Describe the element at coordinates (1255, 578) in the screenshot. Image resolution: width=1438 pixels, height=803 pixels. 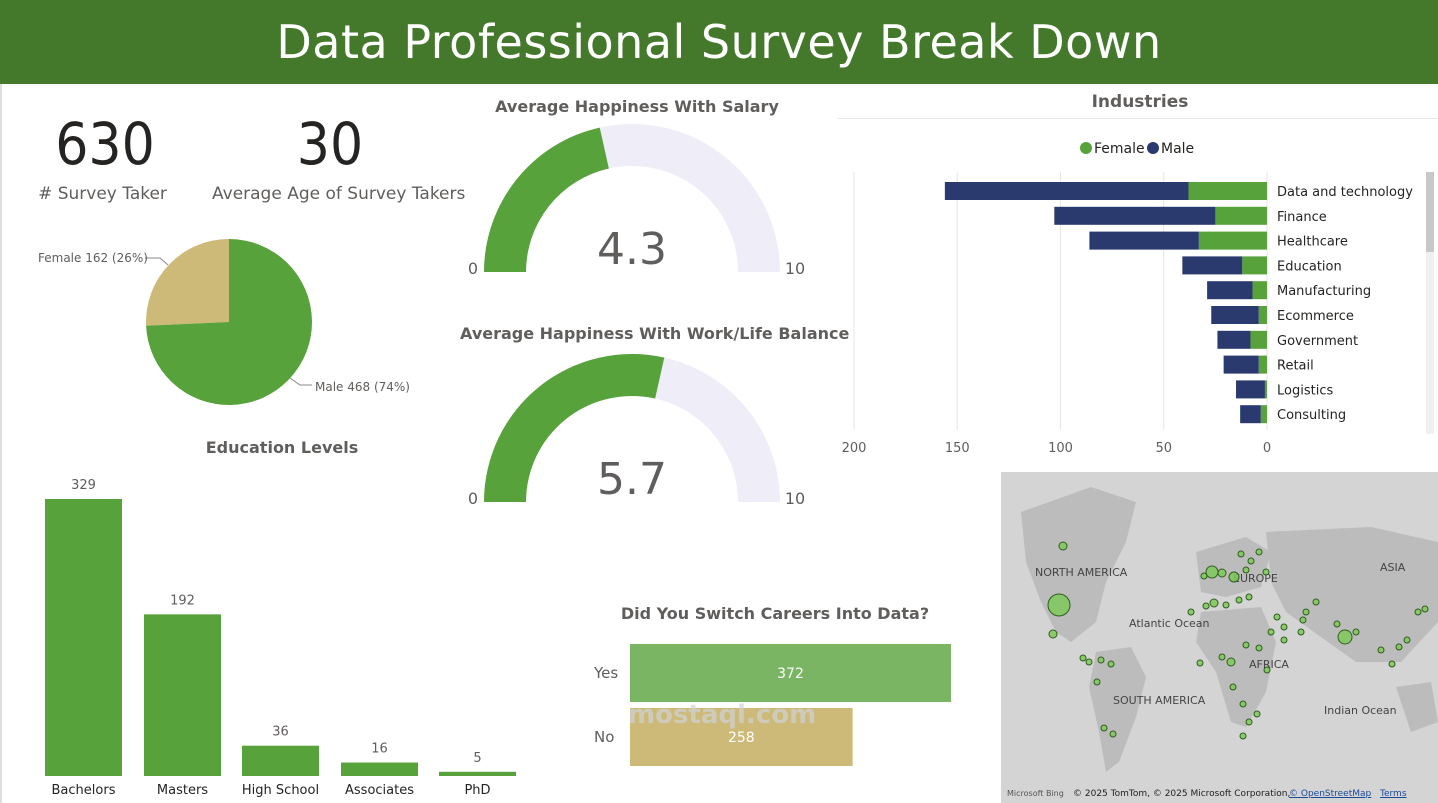
I see `map-label: EUROPE` at that location.